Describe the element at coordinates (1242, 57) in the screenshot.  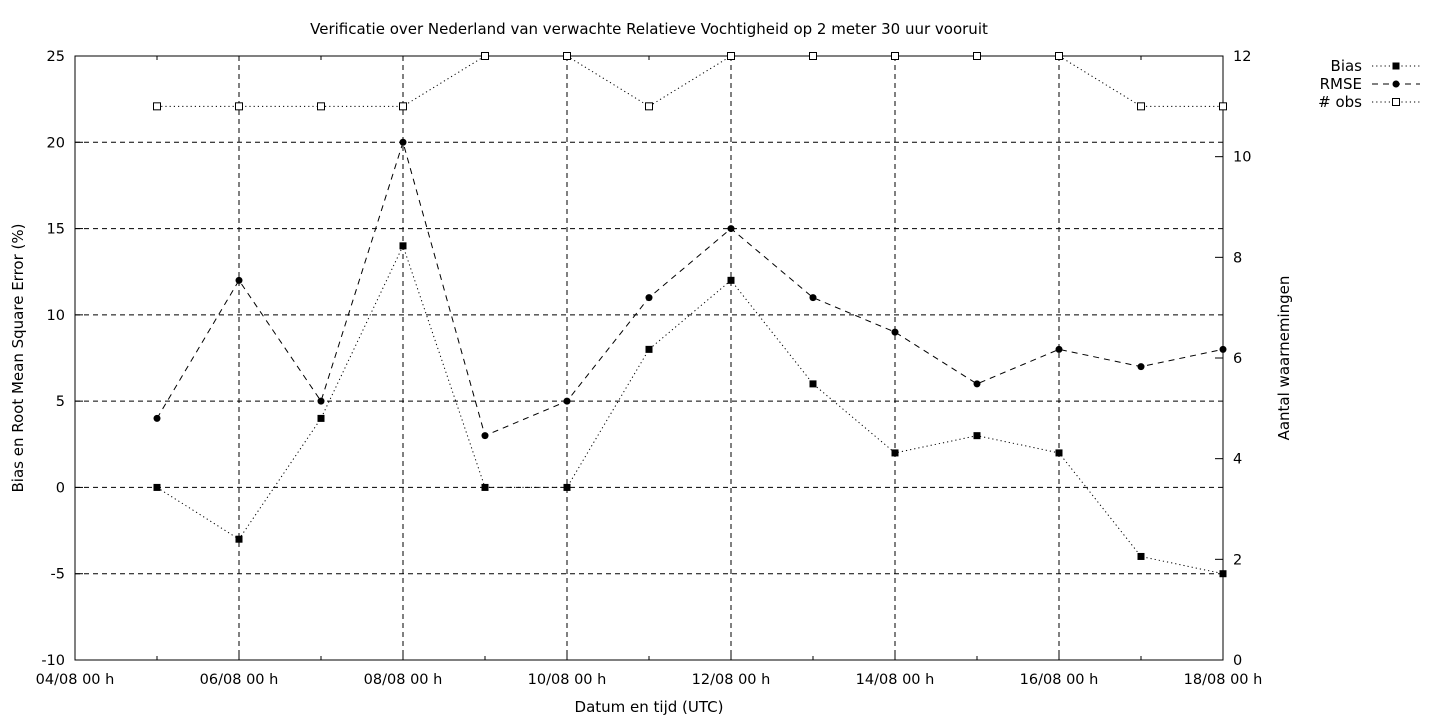
I see `y2-tick-label: 12` at that location.